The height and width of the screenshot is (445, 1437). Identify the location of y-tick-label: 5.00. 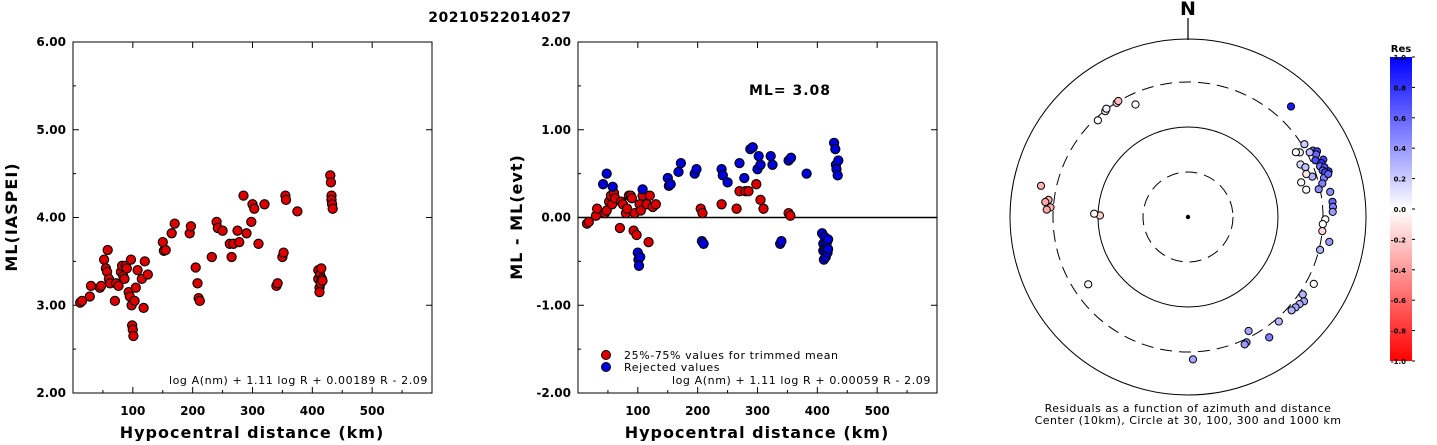
(51, 130).